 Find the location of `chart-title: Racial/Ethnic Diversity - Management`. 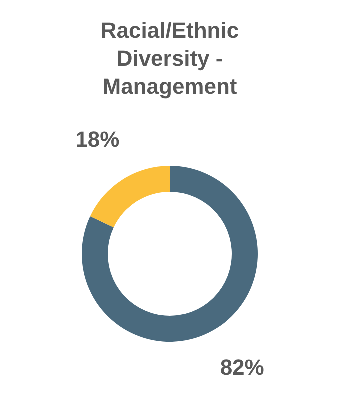

chart-title: Racial/Ethnic Diversity - Management is located at coordinates (170, 58).